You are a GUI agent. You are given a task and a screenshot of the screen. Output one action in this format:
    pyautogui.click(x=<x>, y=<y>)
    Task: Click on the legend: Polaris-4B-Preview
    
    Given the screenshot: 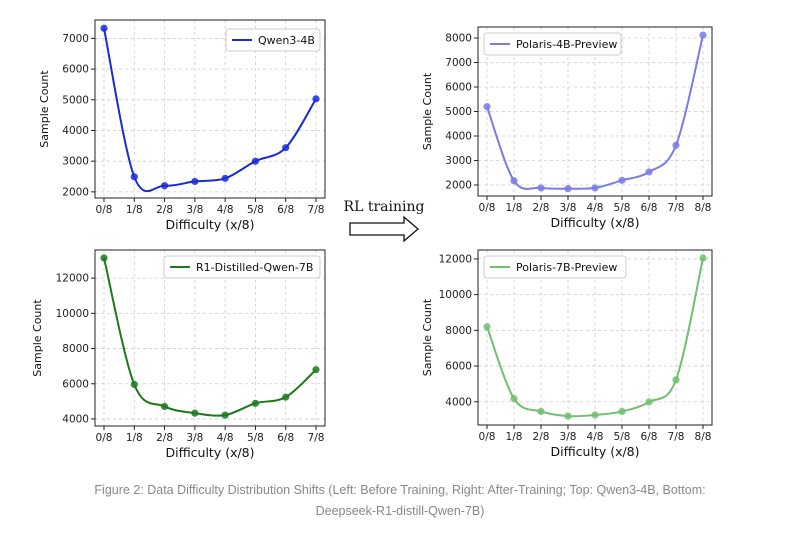 What is the action you would take?
    pyautogui.click(x=552, y=44)
    